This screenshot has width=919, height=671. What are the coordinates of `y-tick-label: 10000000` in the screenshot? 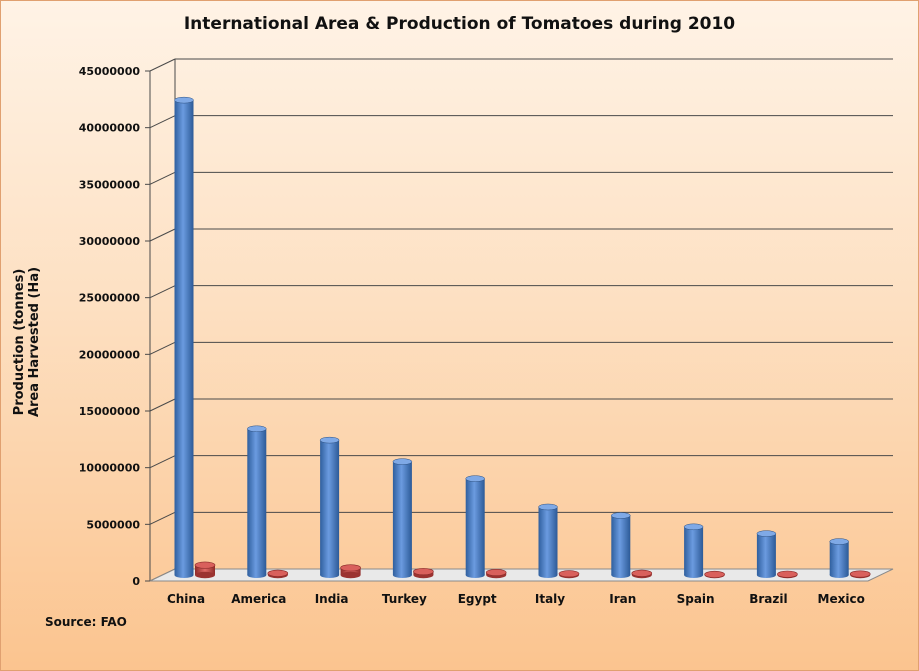 It's located at (110, 468).